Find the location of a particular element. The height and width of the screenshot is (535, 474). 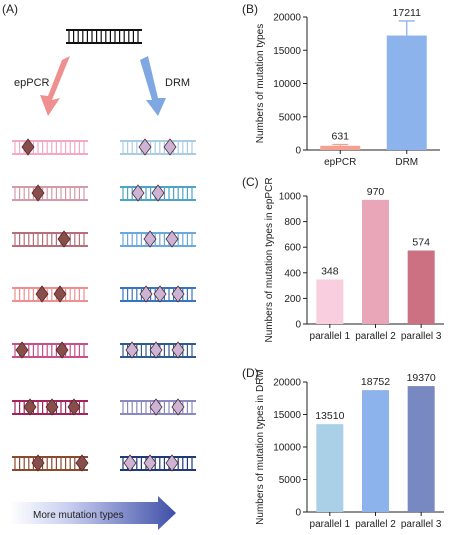

y-axis-label: Numbers of mutation types is located at coordinates (260, 84).